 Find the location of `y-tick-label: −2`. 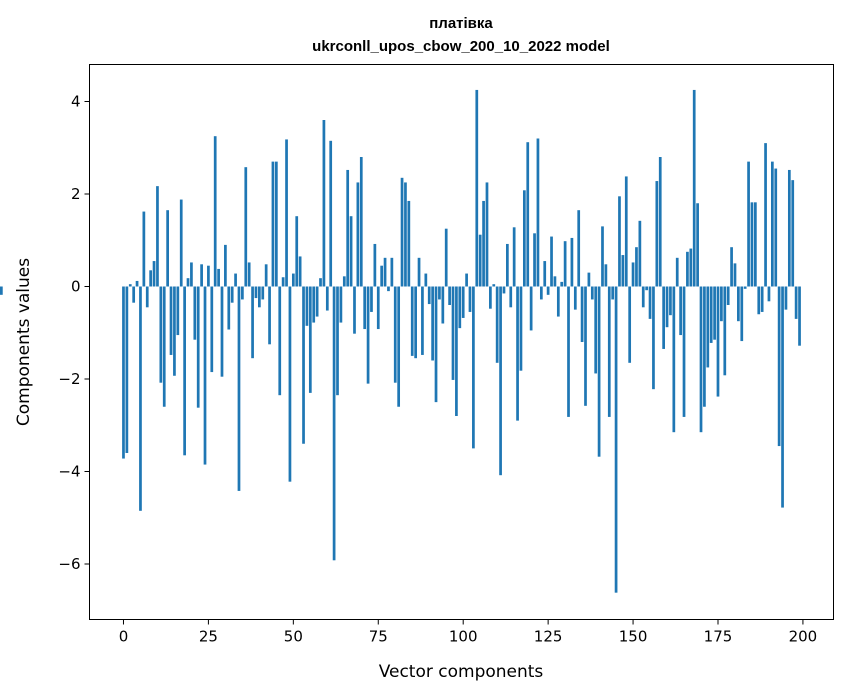

y-tick-label: −2 is located at coordinates (69, 379).